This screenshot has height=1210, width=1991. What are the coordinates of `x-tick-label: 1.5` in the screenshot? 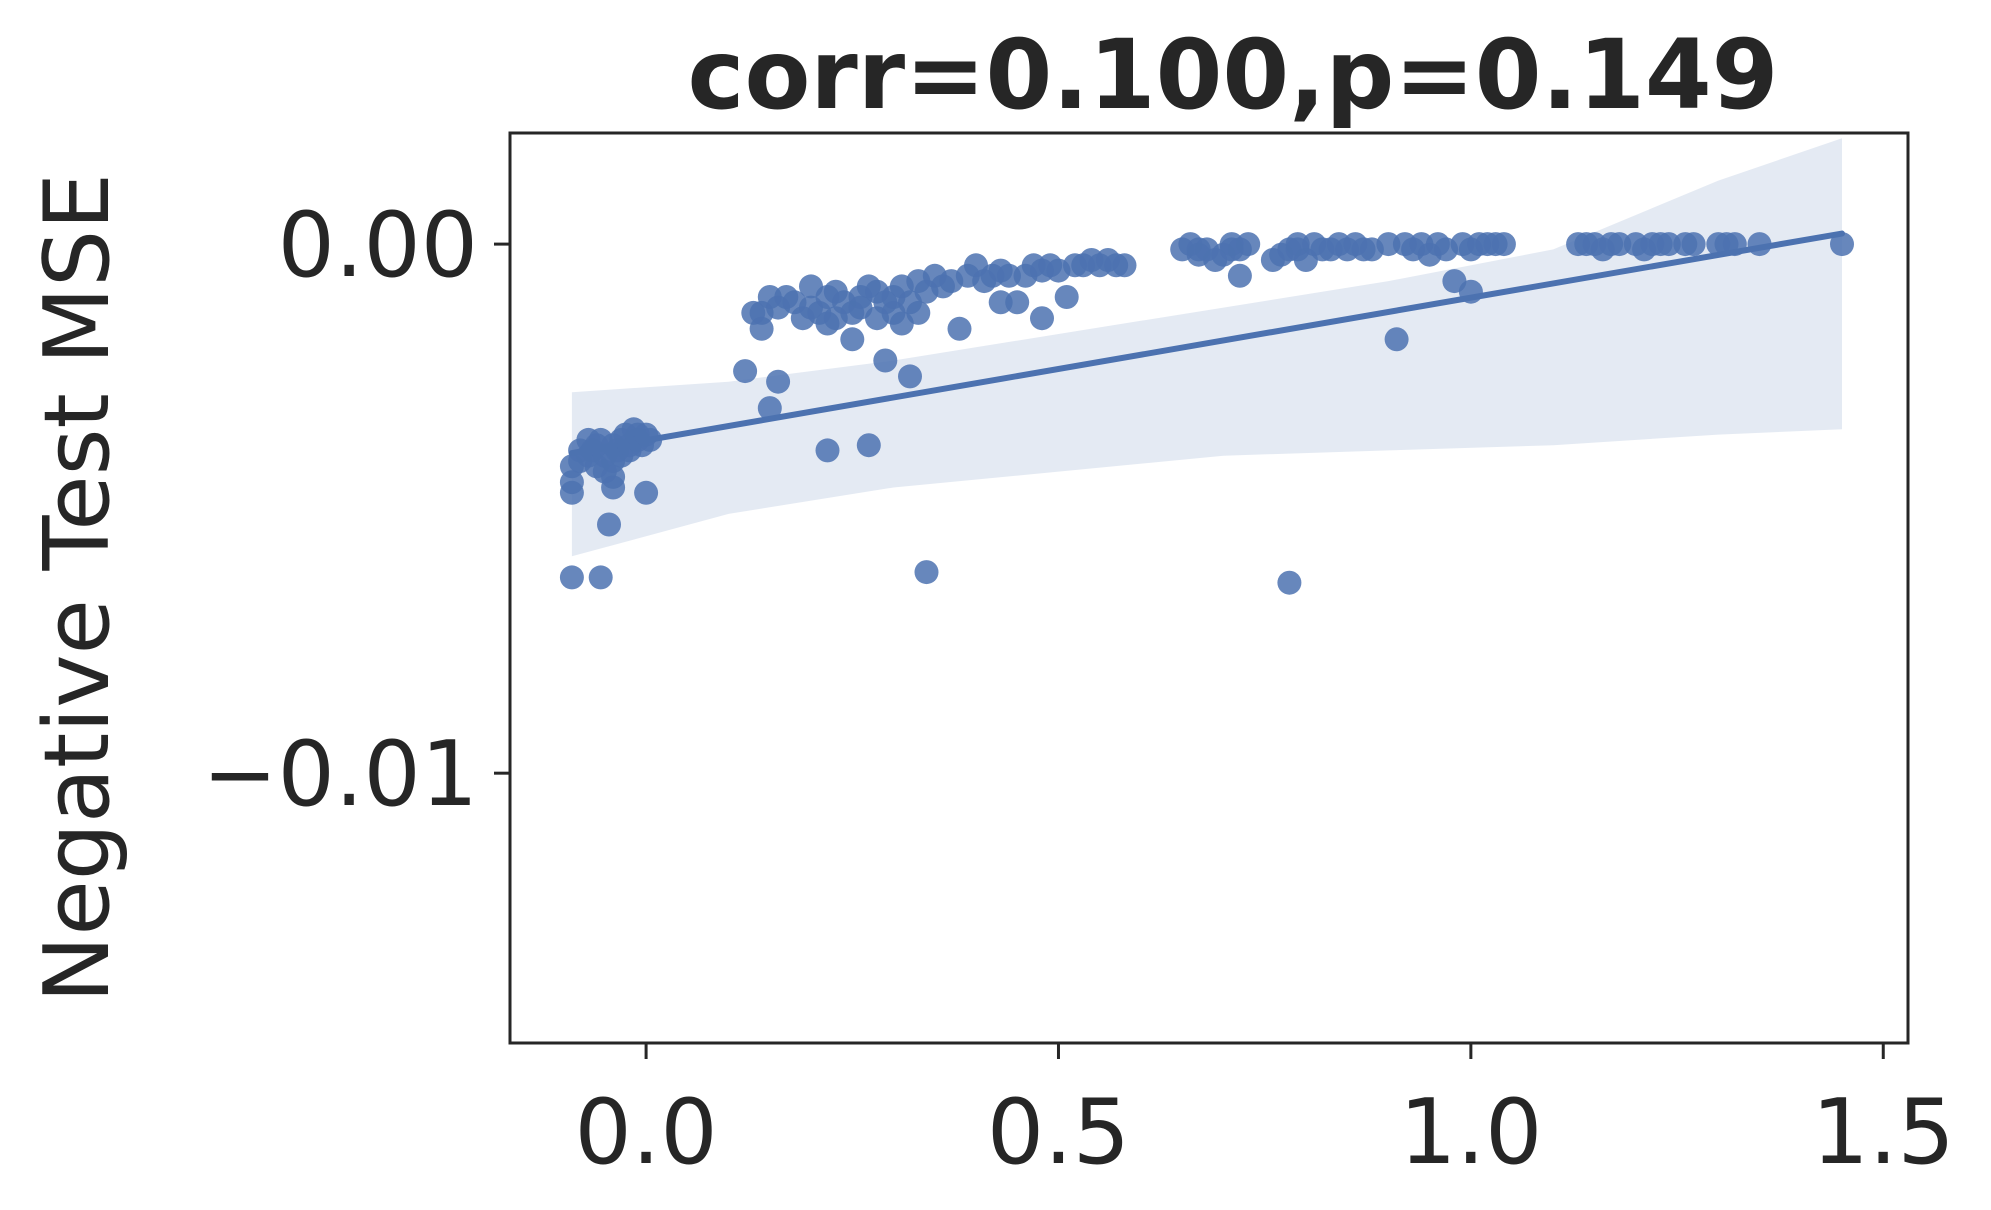 It's located at (1883, 1132).